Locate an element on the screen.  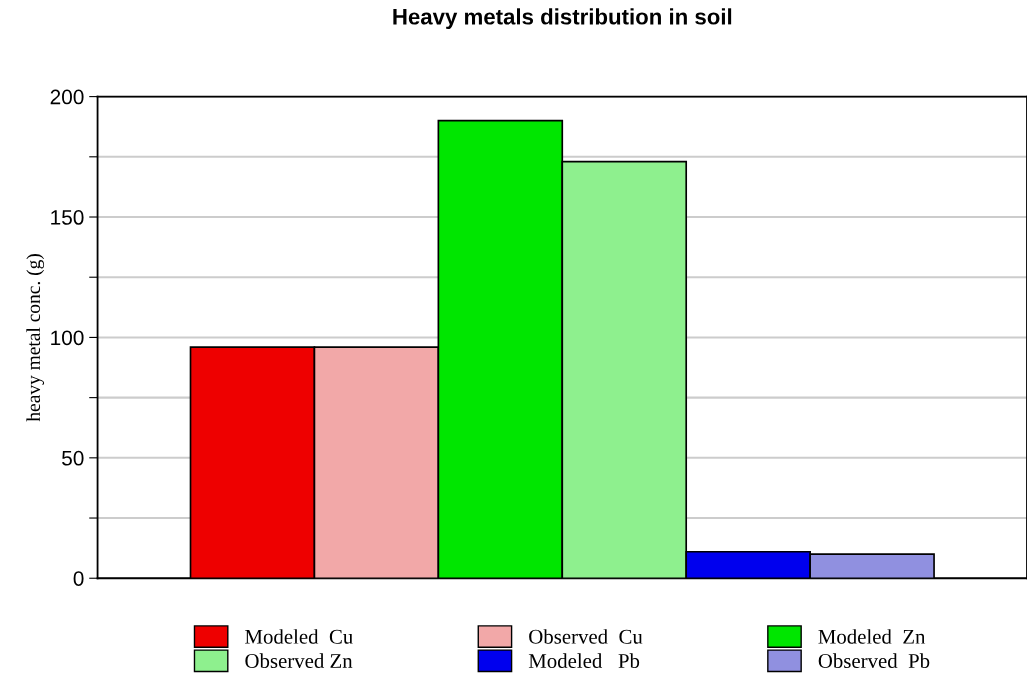
y-tick-label: 50 is located at coordinates (73, 458).